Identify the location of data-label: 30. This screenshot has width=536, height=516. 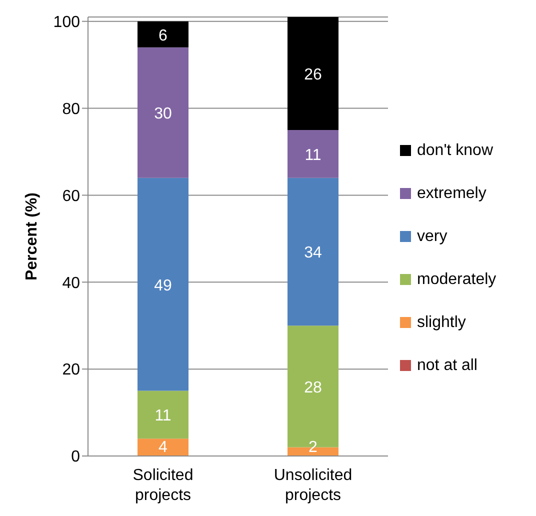
(163, 114).